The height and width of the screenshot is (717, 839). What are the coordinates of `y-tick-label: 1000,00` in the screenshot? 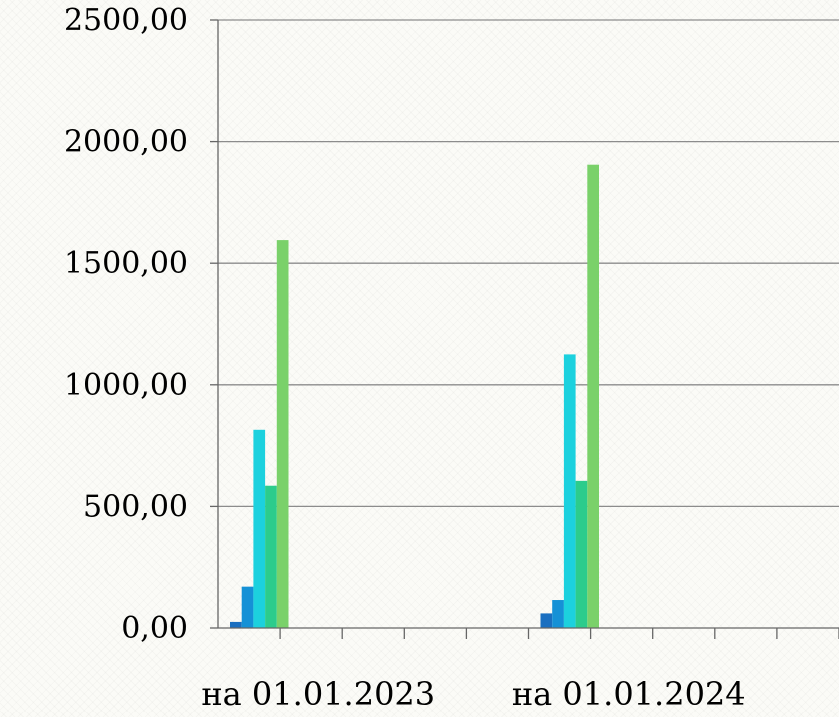 It's located at (126, 385).